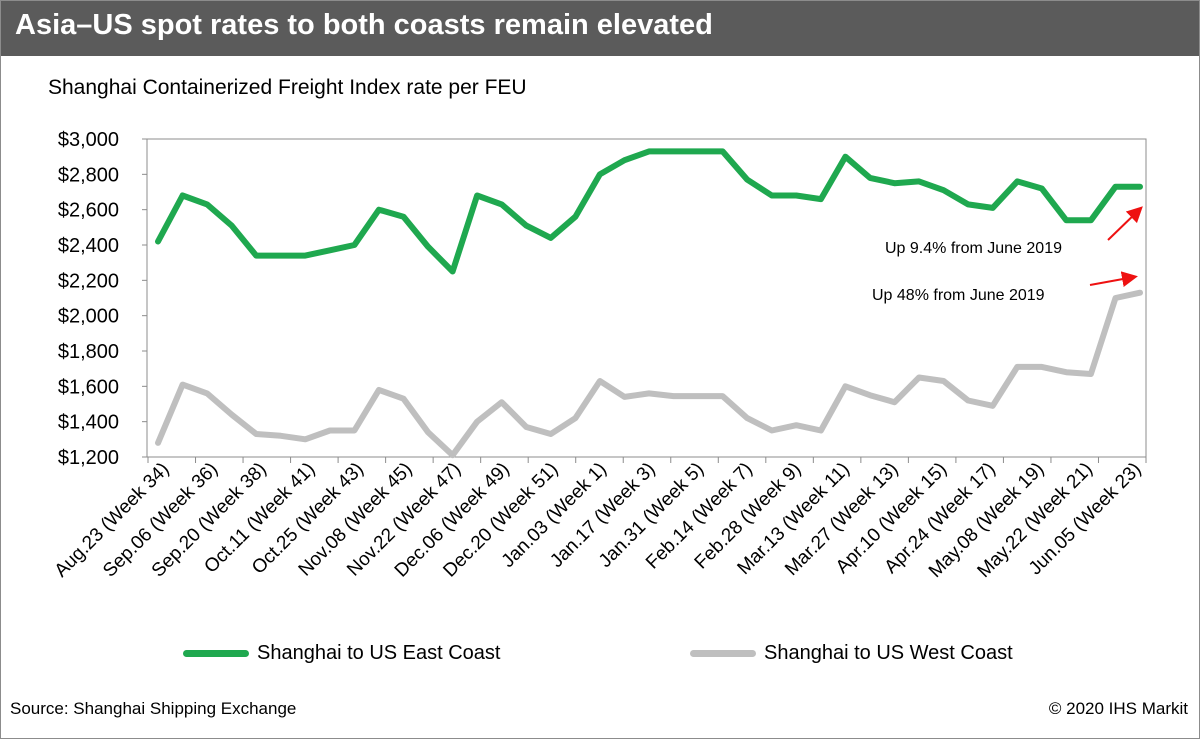 Image resolution: width=1200 pixels, height=739 pixels. I want to click on y-tick-label: $1,600, so click(88, 387).